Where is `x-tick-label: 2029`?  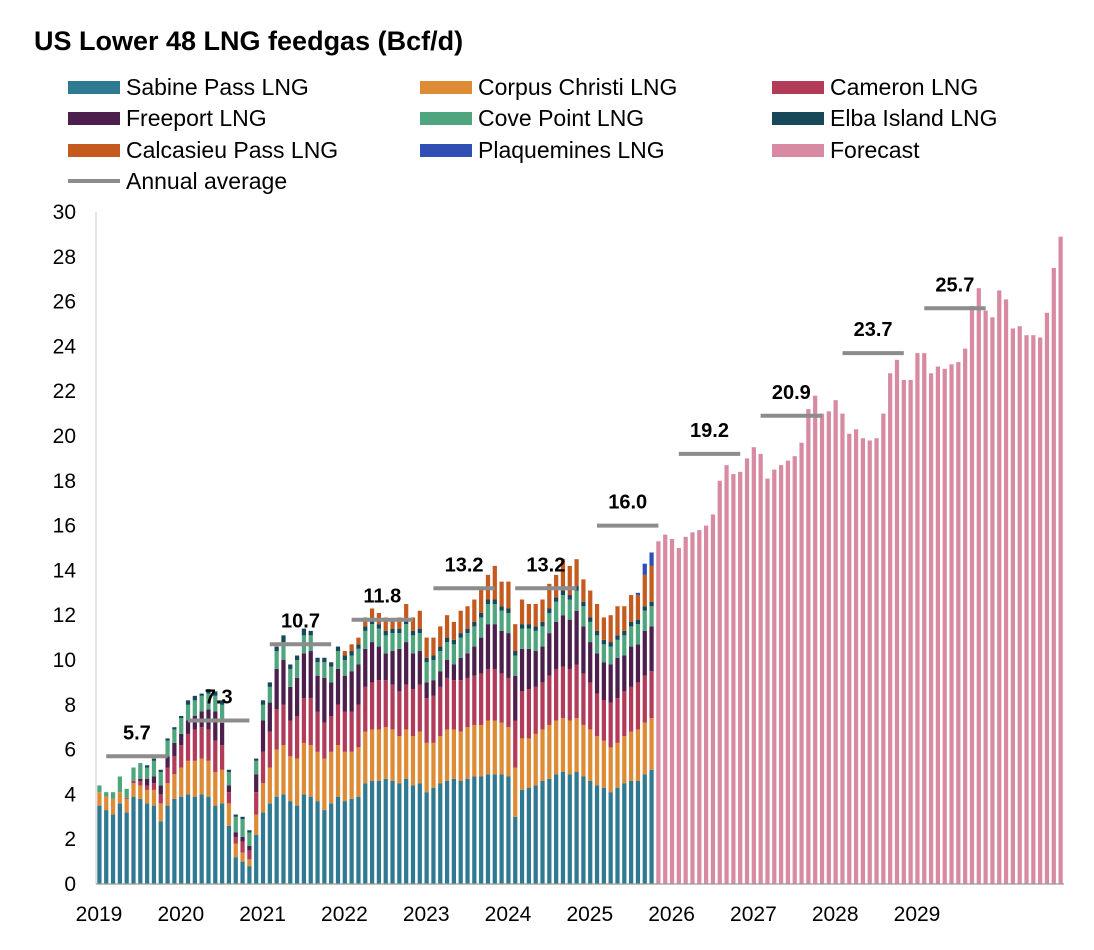 x-tick-label: 2029 is located at coordinates (917, 914).